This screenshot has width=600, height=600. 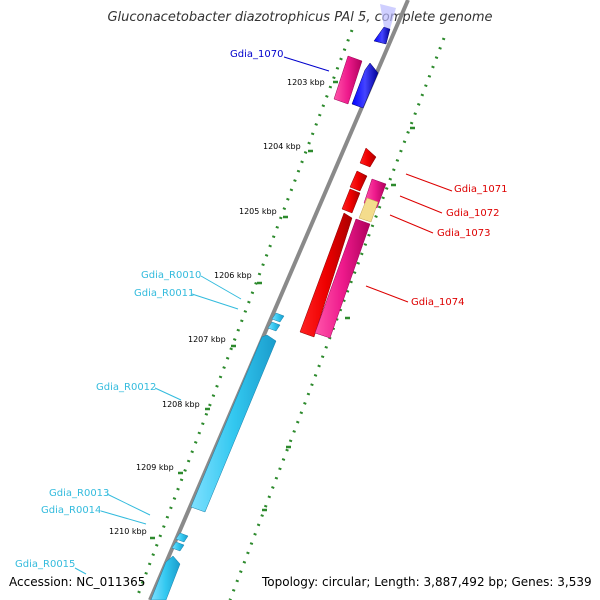 I want to click on kbp-label-1205: 1205 kbp, so click(x=258, y=211).